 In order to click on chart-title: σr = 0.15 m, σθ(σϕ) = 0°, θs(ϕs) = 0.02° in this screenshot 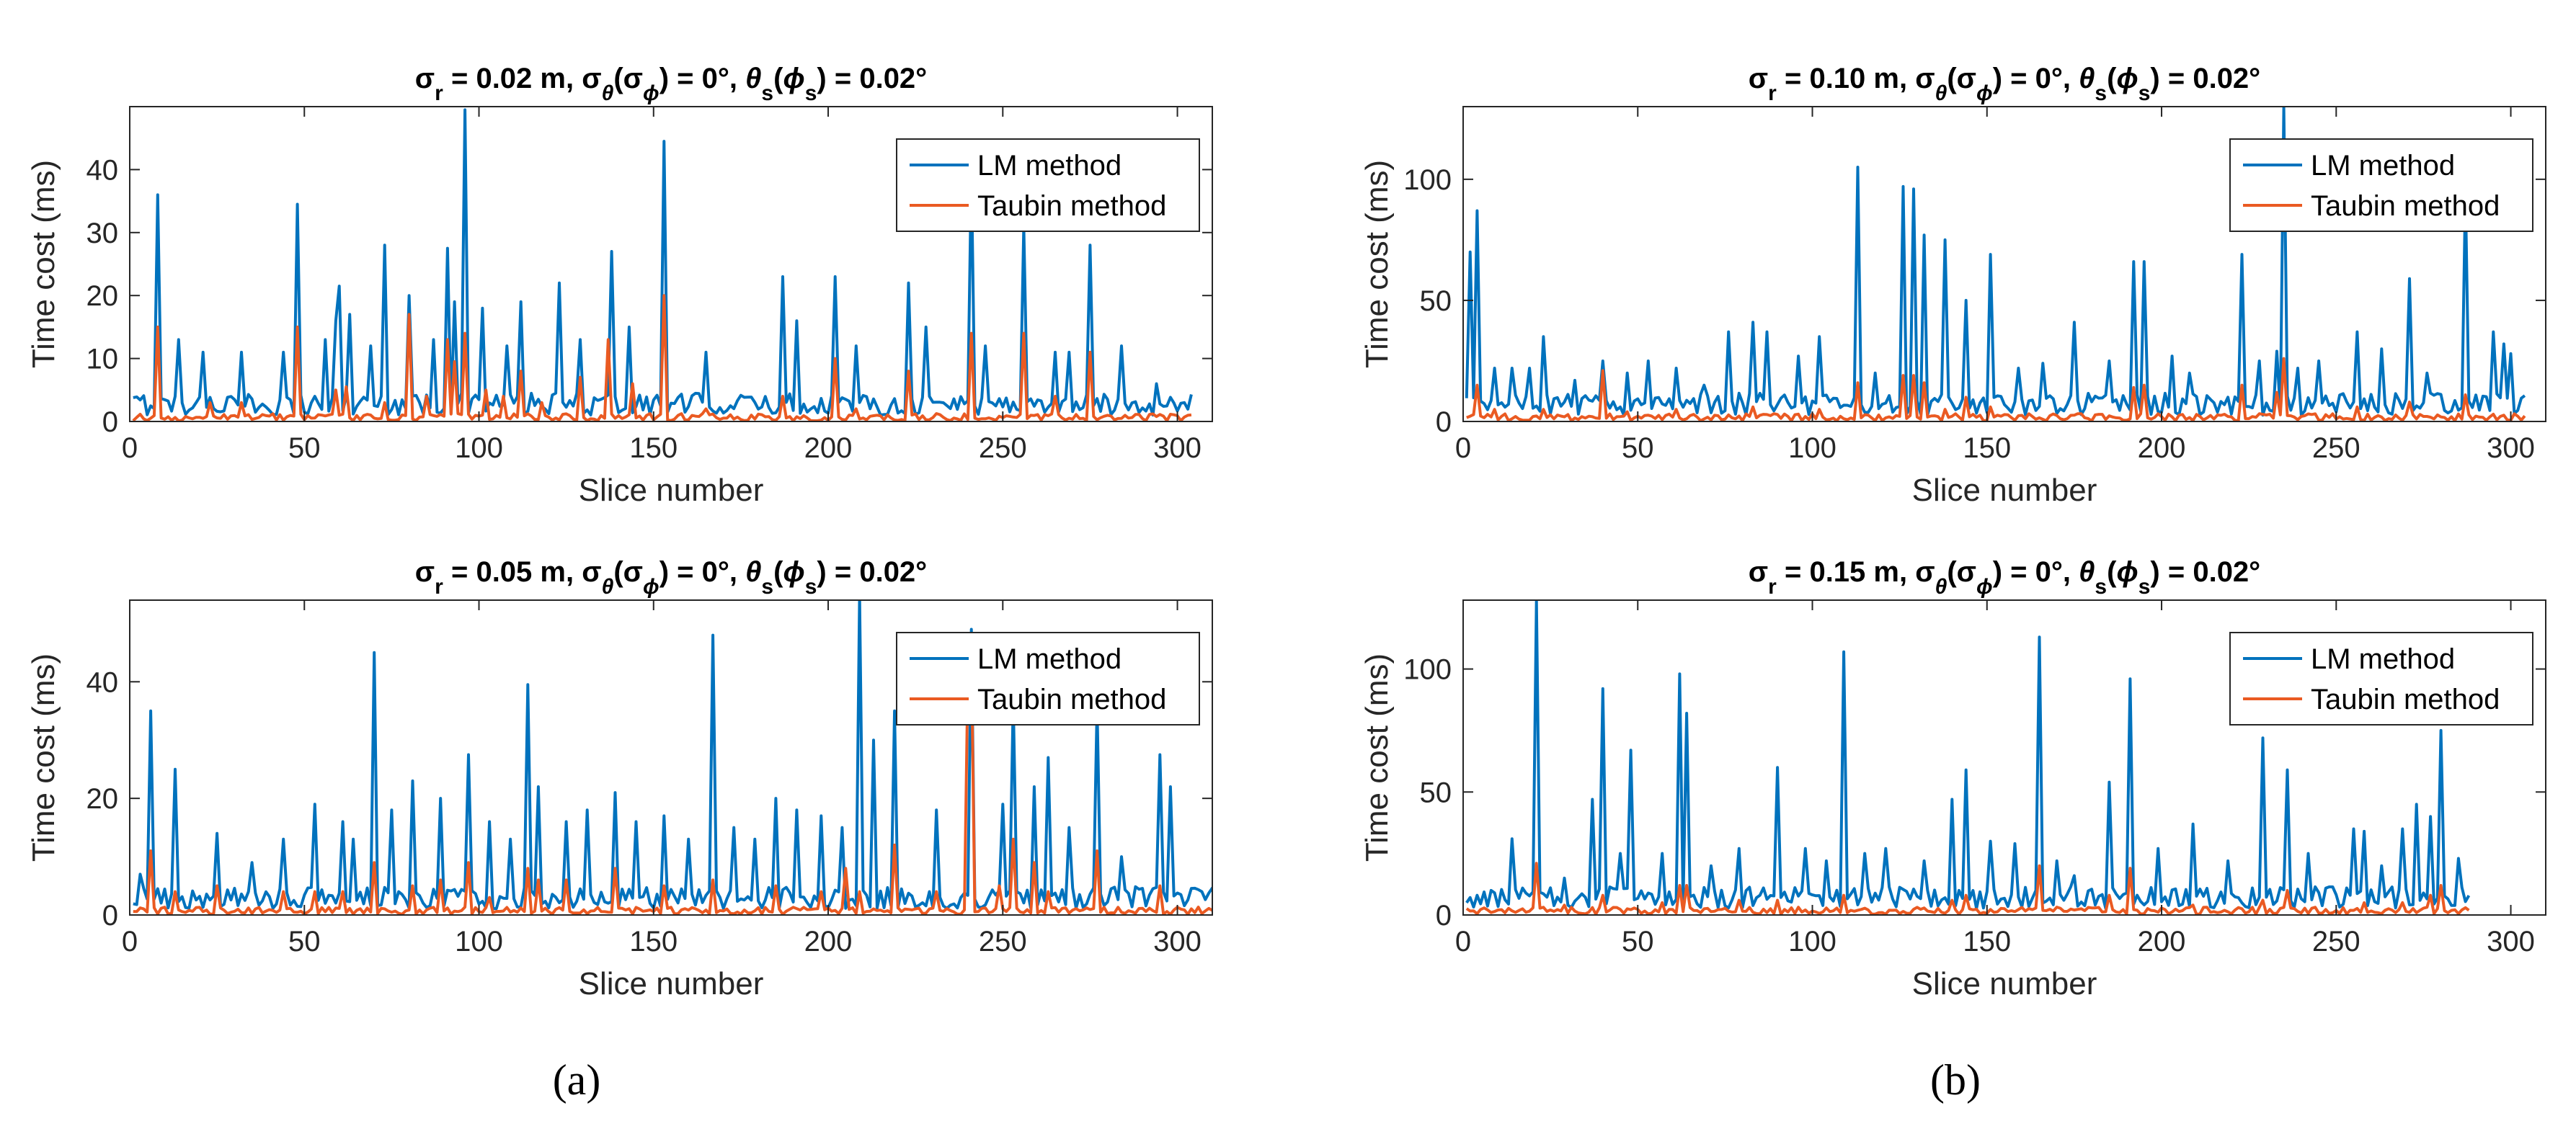, I will do `click(2005, 577)`.